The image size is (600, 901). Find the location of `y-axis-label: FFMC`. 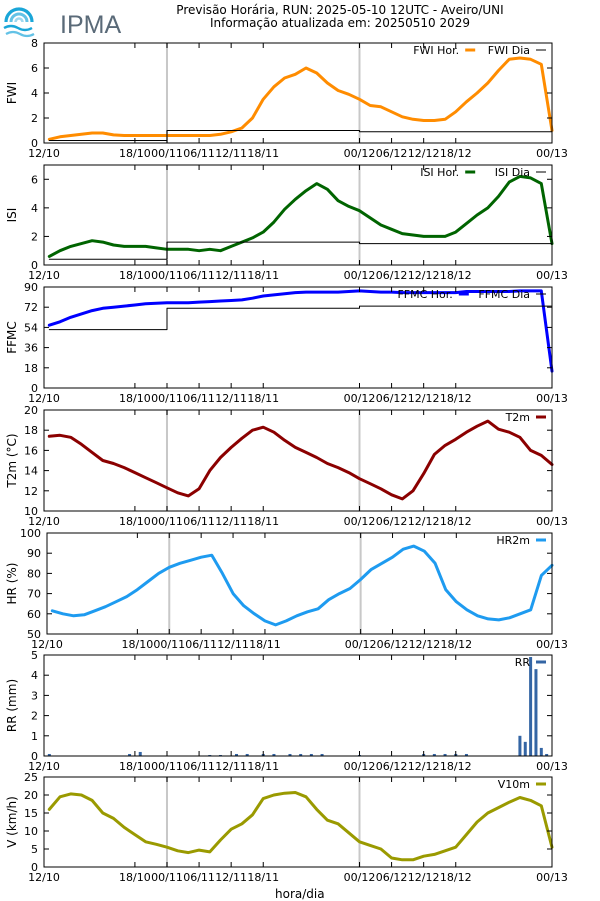

y-axis-label: FFMC is located at coordinates (12, 337).